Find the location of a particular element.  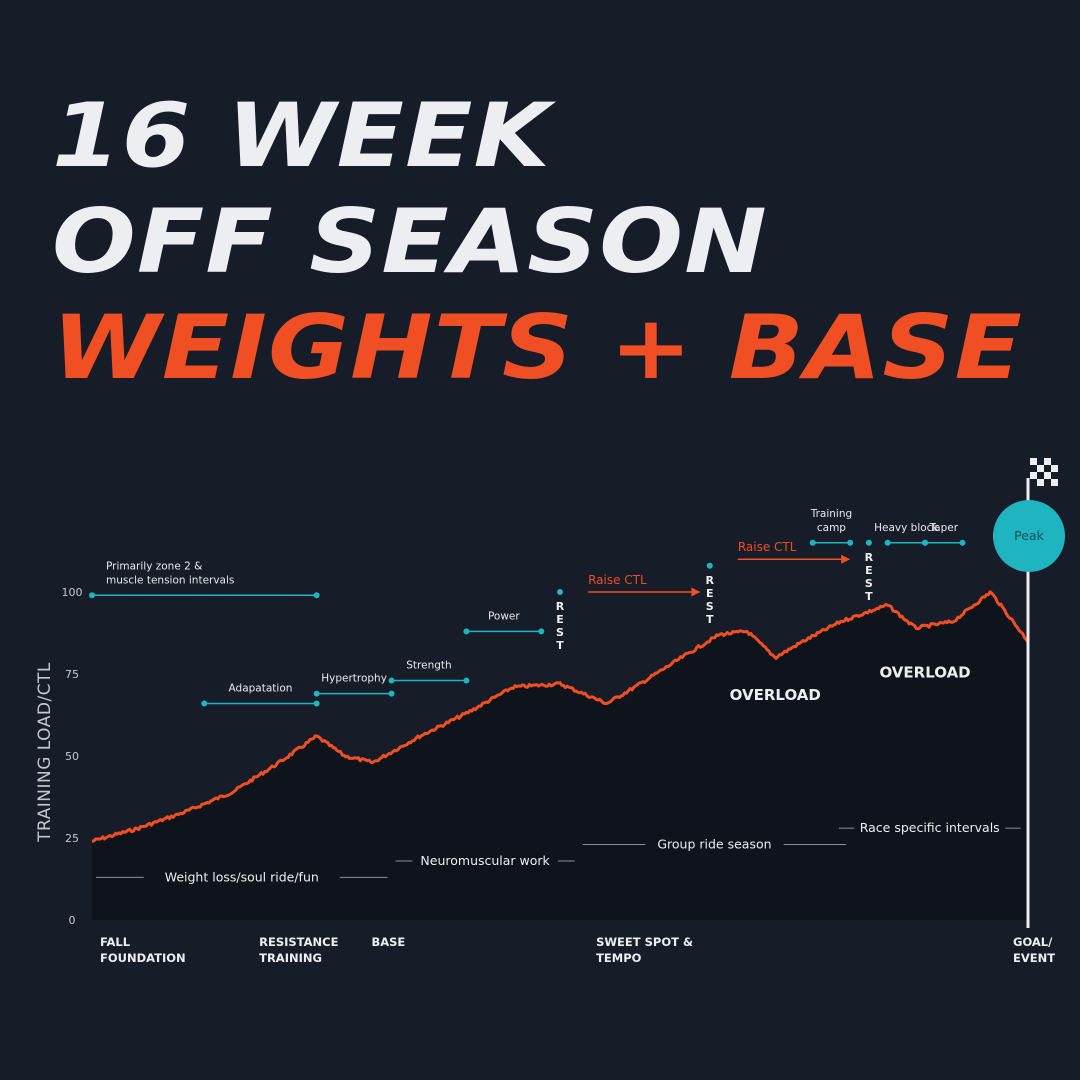

range-label: Neuromuscular work is located at coordinates (485, 860).